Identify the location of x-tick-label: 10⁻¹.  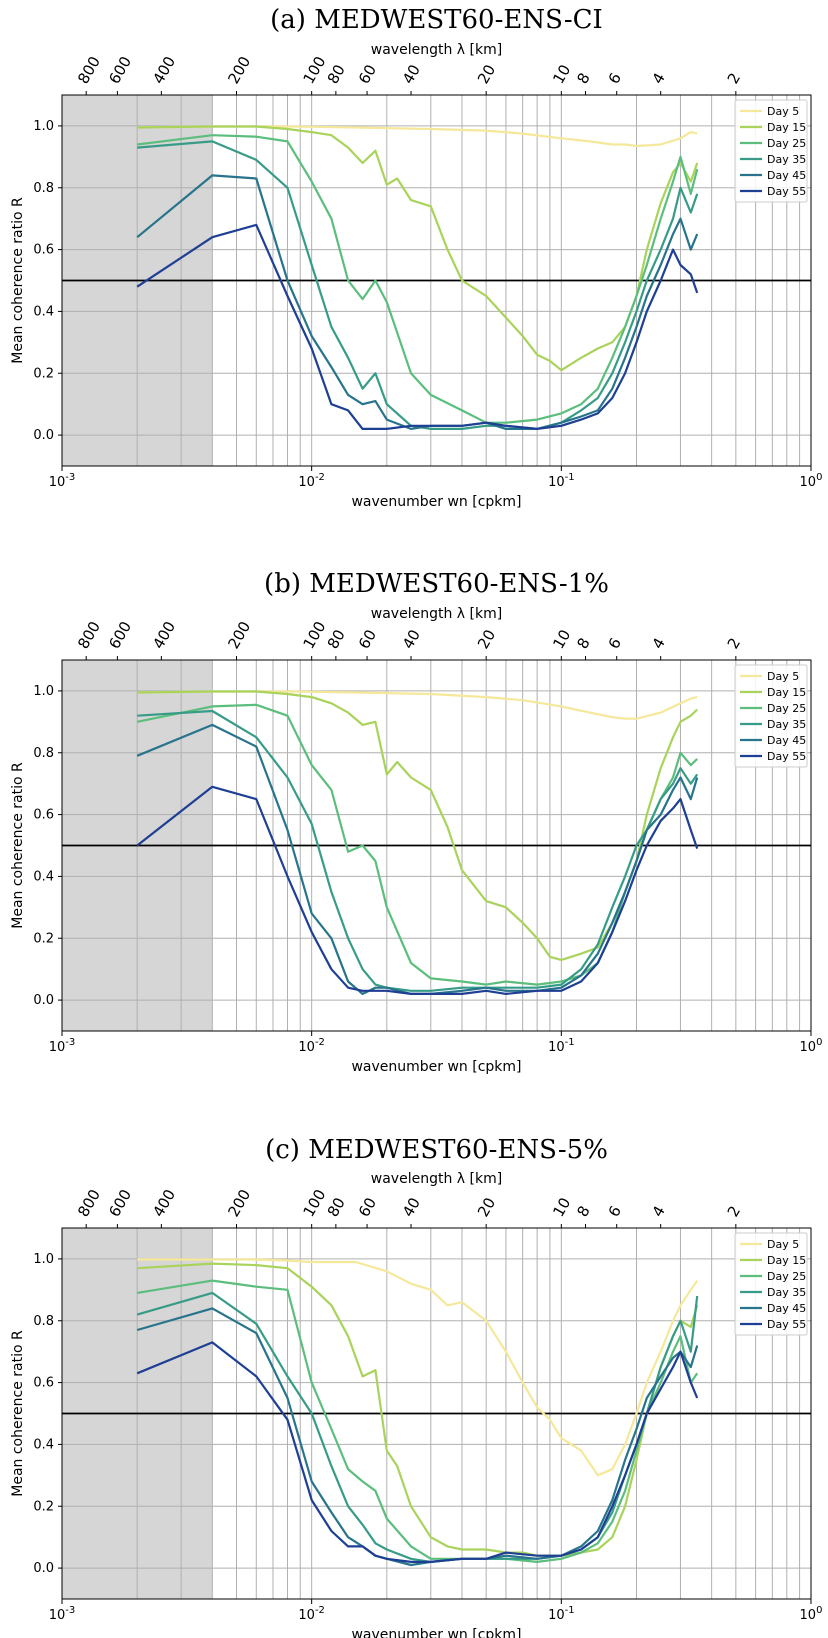
(561, 481).